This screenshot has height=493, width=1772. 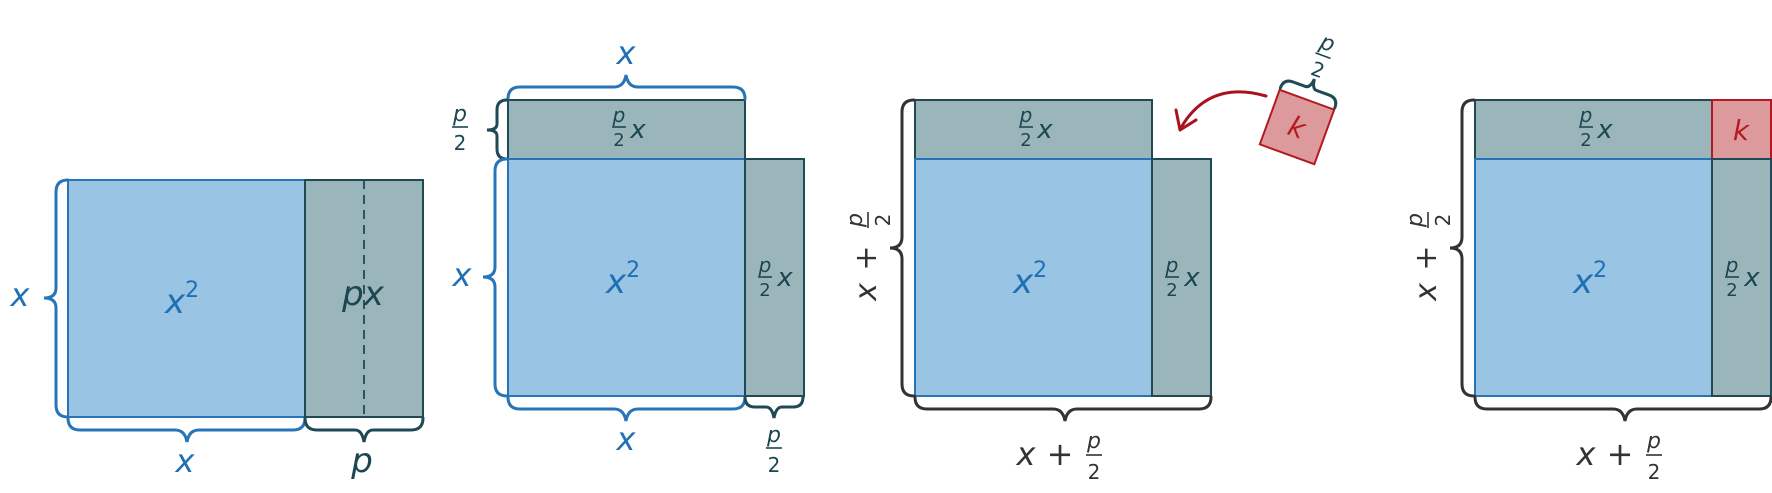 I want to click on k-label: k, so click(x=1742, y=130).